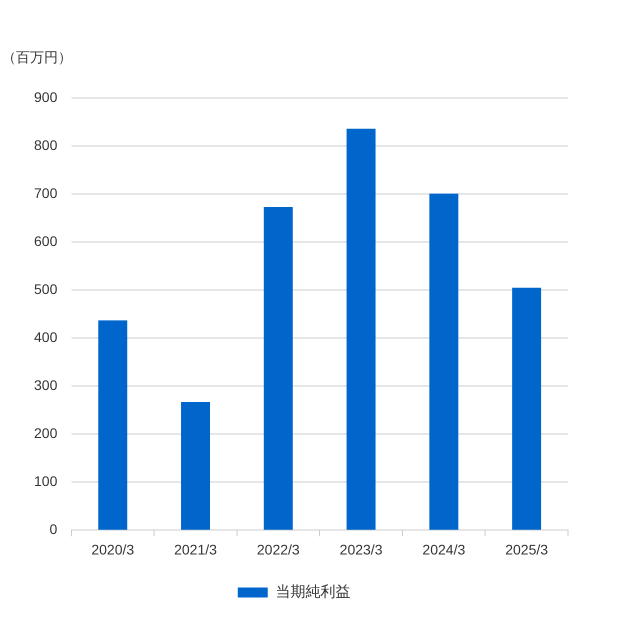  Describe the element at coordinates (46, 192) in the screenshot. I see `y-tick-label: 700` at that location.